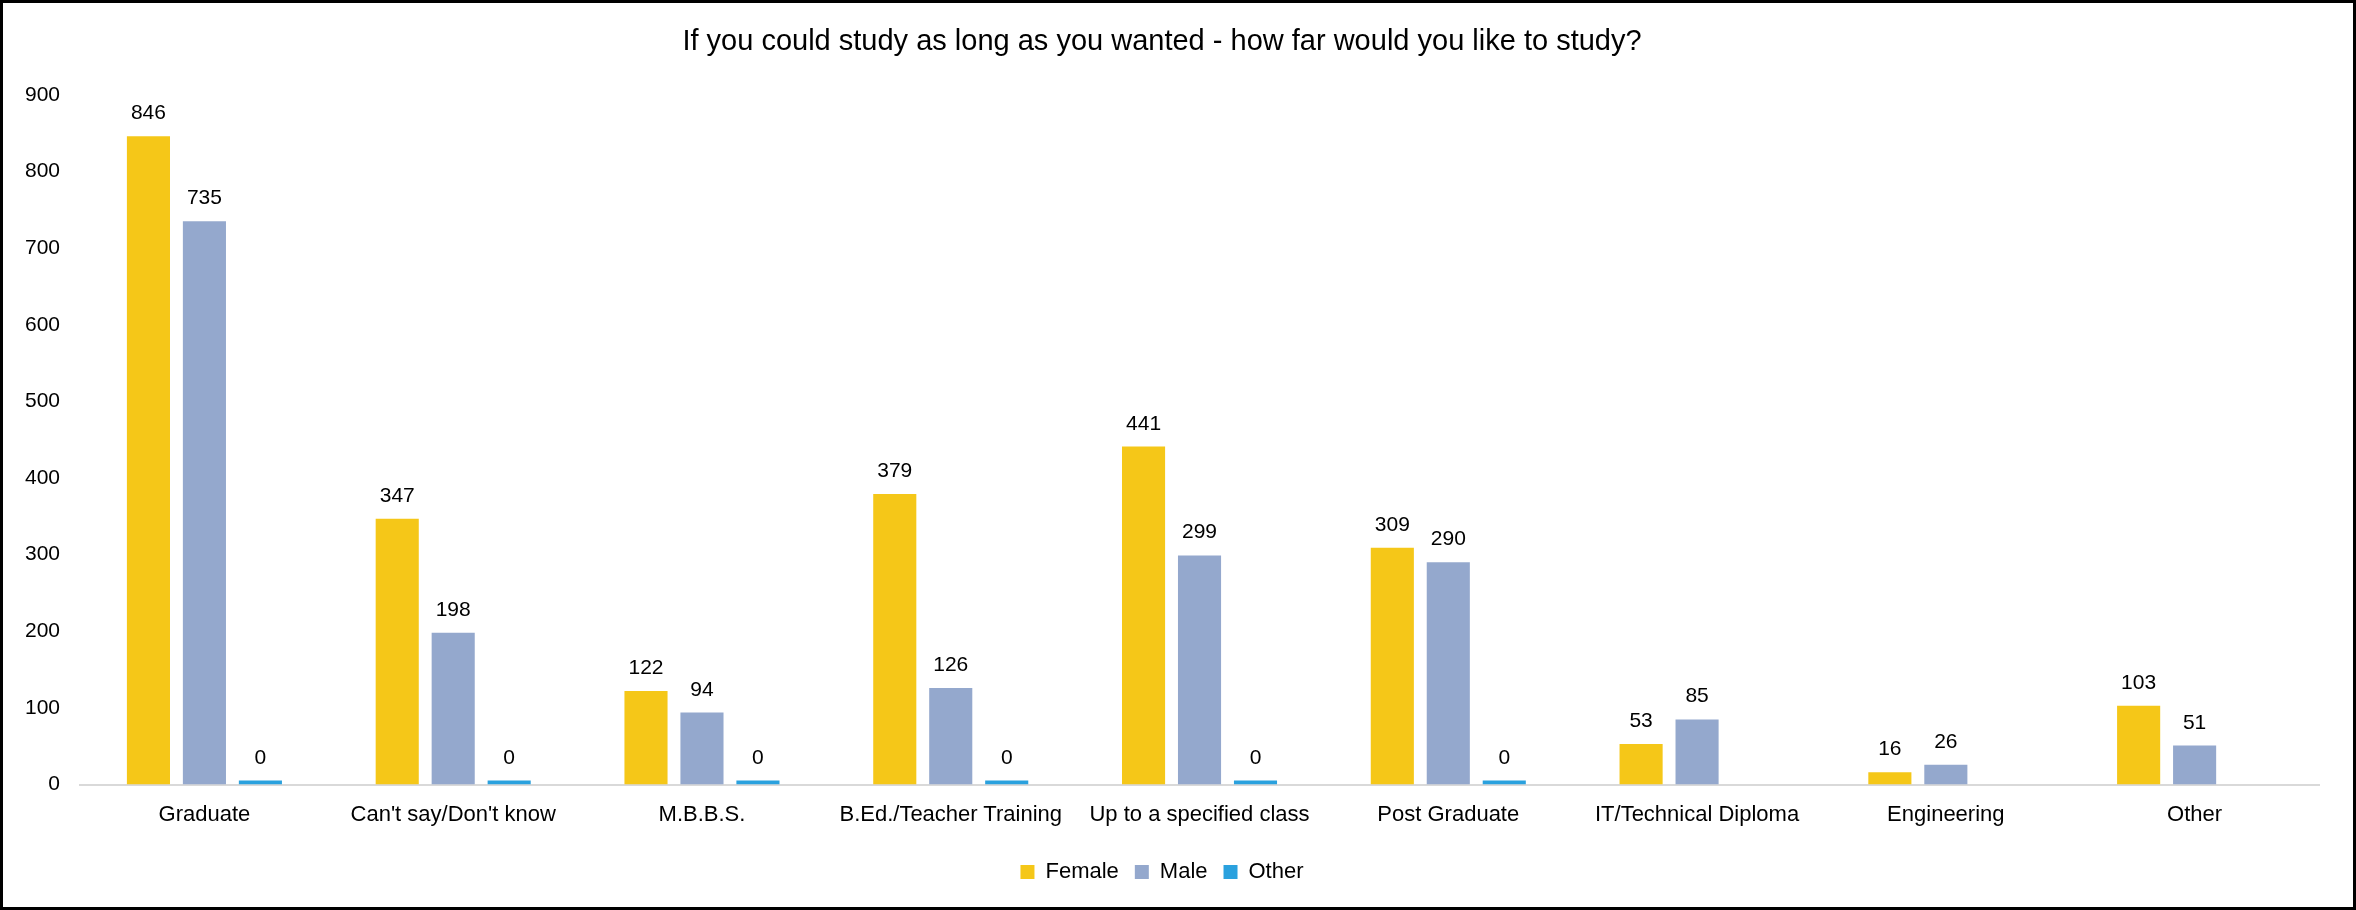 This screenshot has width=2356, height=910. What do you see at coordinates (1199, 813) in the screenshot?
I see `x-tick-label: Up to a specified class` at bounding box center [1199, 813].